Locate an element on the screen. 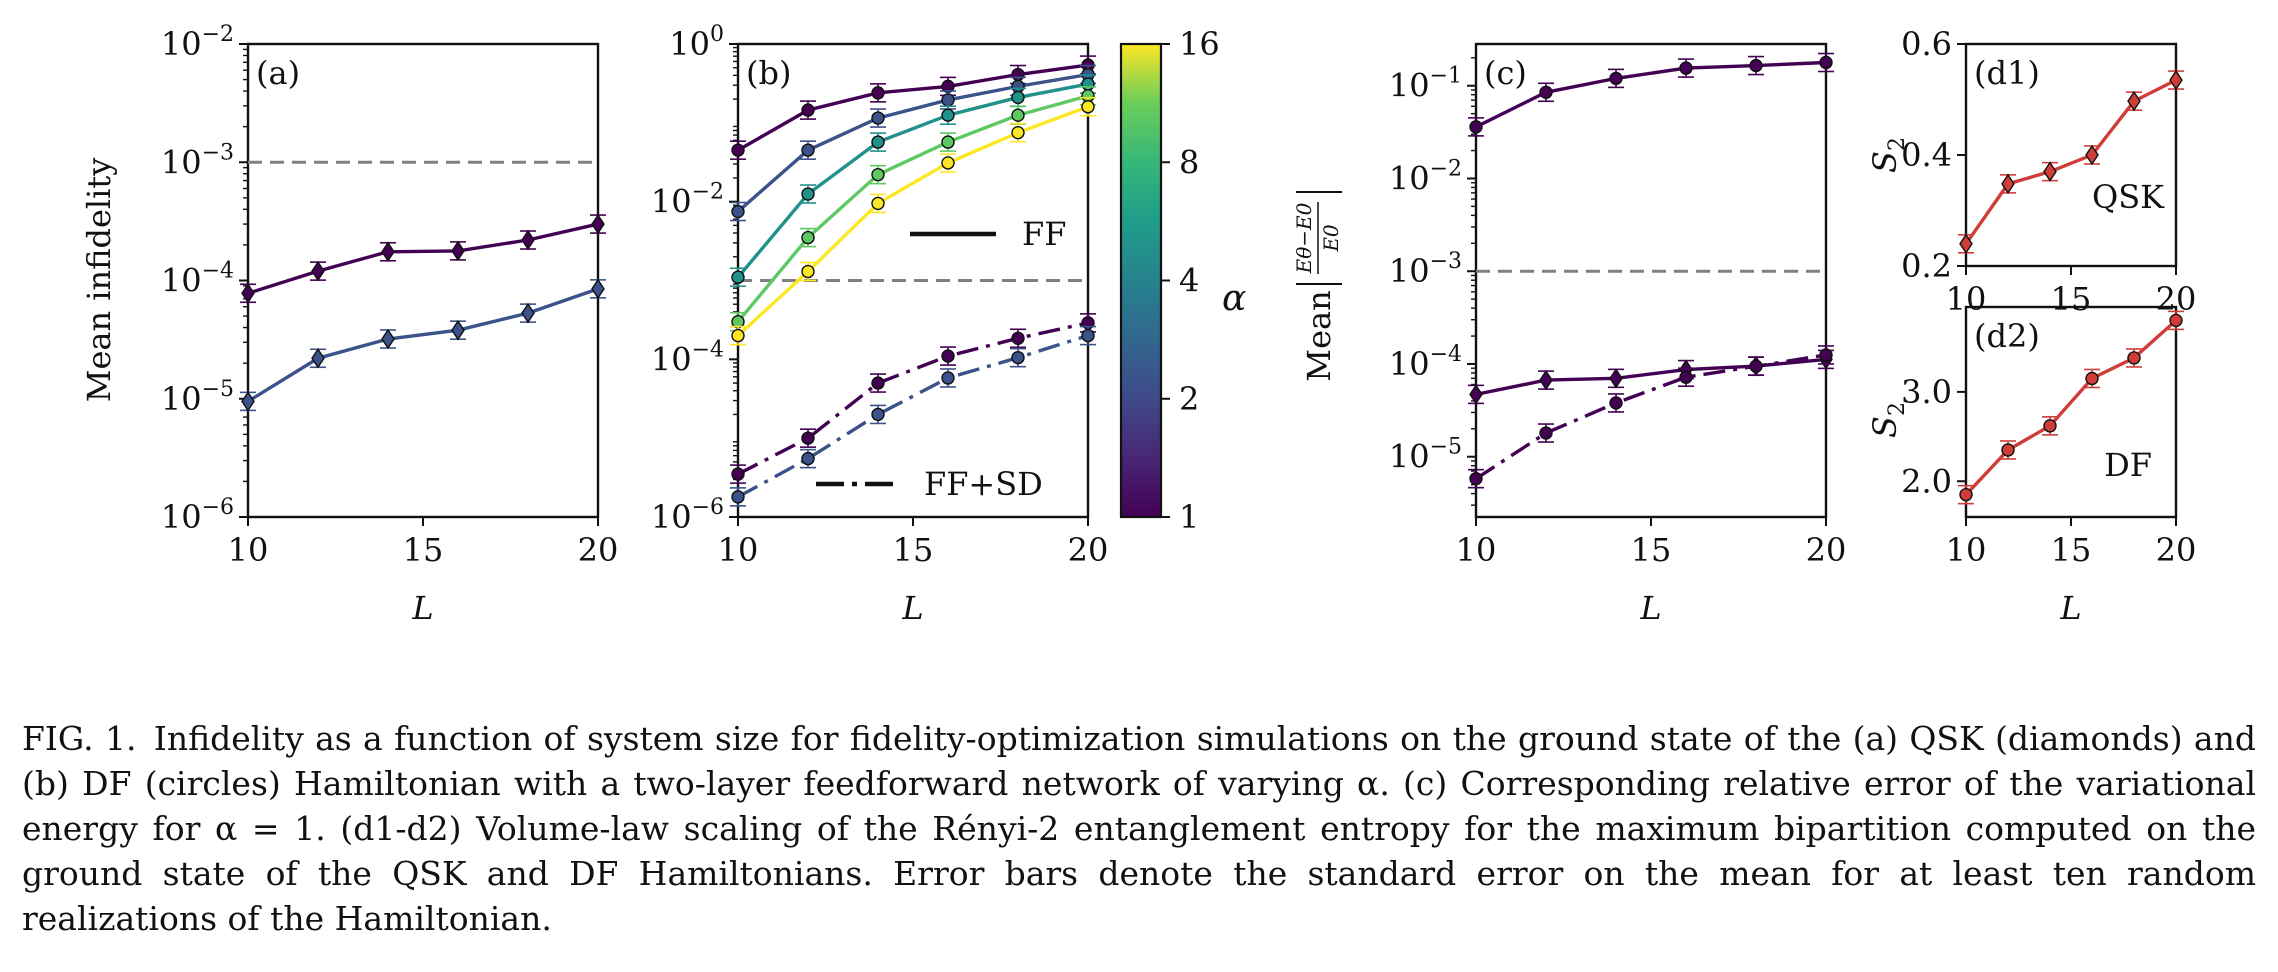  panel-label: (d2) is located at coordinates (2007, 336).